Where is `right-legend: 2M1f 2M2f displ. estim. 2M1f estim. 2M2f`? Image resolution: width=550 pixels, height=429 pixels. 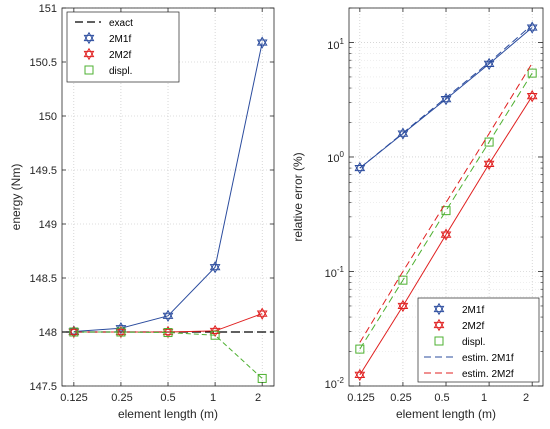 right-legend: 2M1f 2M2f displ. estim. 2M1f estim. 2M2f is located at coordinates (478, 340).